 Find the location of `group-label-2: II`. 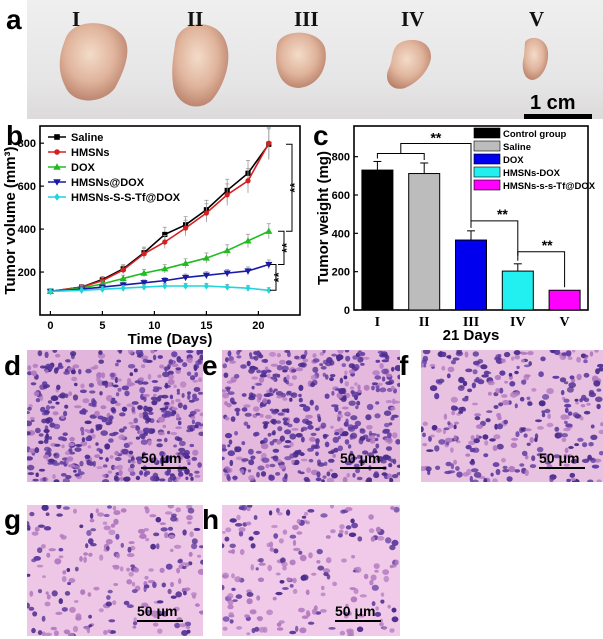

group-label-2: II is located at coordinates (195, 19).